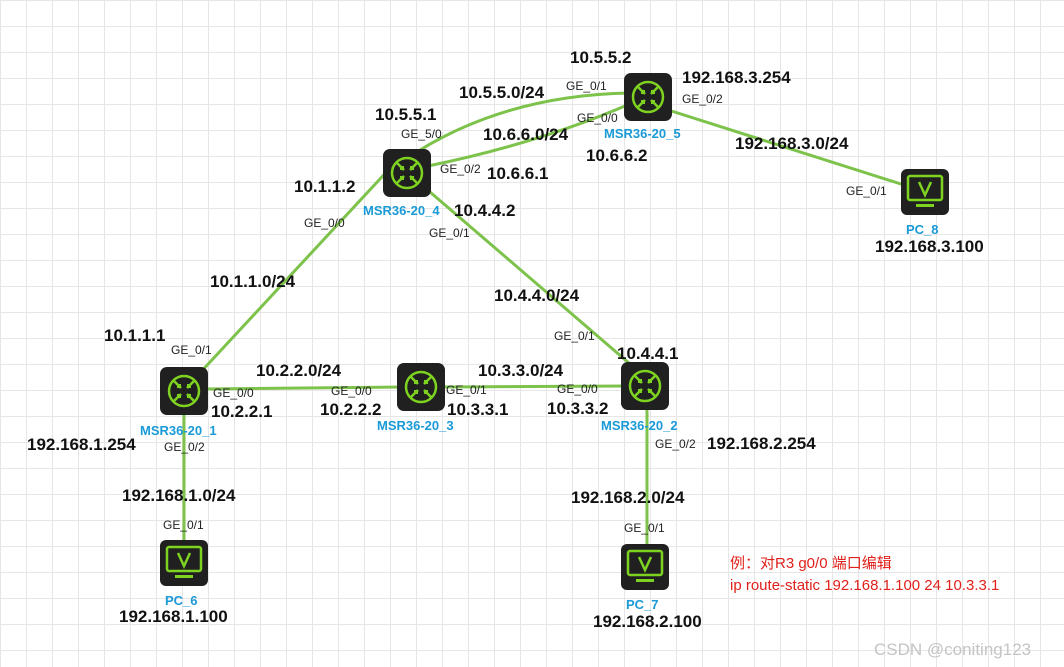 The image size is (1064, 667). What do you see at coordinates (485, 210) in the screenshot?
I see `ip-label-r4-r2-a: 10.4.4.2` at bounding box center [485, 210].